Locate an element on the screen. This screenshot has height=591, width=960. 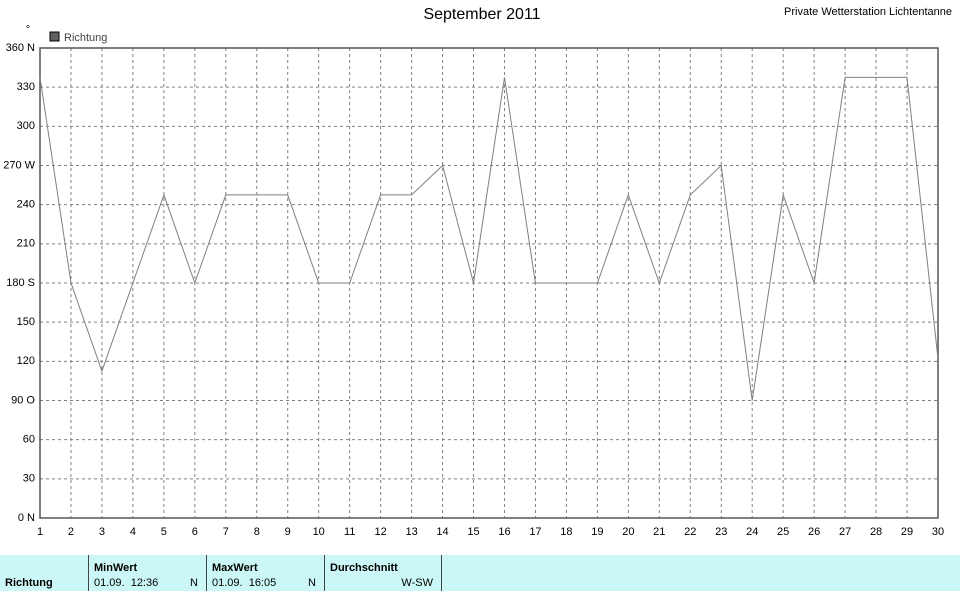
x-tick-label: 10 is located at coordinates (319, 532).